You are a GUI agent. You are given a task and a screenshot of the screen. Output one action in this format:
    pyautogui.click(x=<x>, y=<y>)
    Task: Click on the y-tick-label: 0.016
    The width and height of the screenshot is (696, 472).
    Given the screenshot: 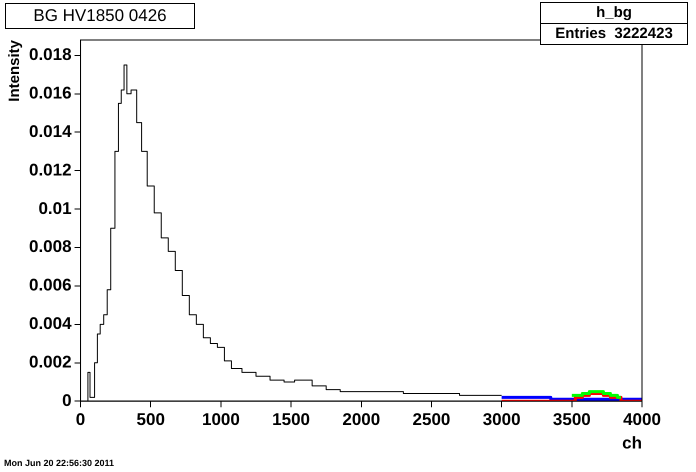 What is the action you would take?
    pyautogui.click(x=50, y=92)
    